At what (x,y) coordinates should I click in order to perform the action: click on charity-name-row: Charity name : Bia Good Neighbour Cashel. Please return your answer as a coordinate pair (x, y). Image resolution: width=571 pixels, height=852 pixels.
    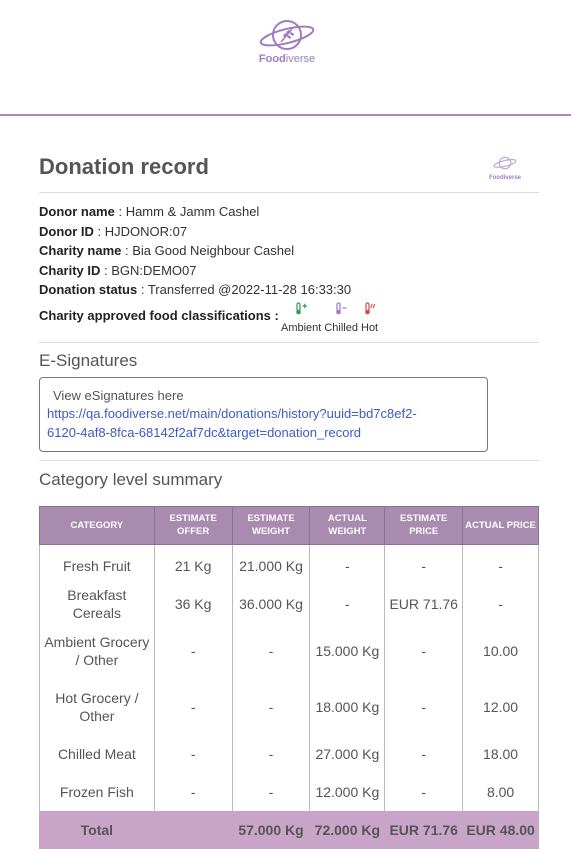
    Looking at the image, I should click on (167, 250).